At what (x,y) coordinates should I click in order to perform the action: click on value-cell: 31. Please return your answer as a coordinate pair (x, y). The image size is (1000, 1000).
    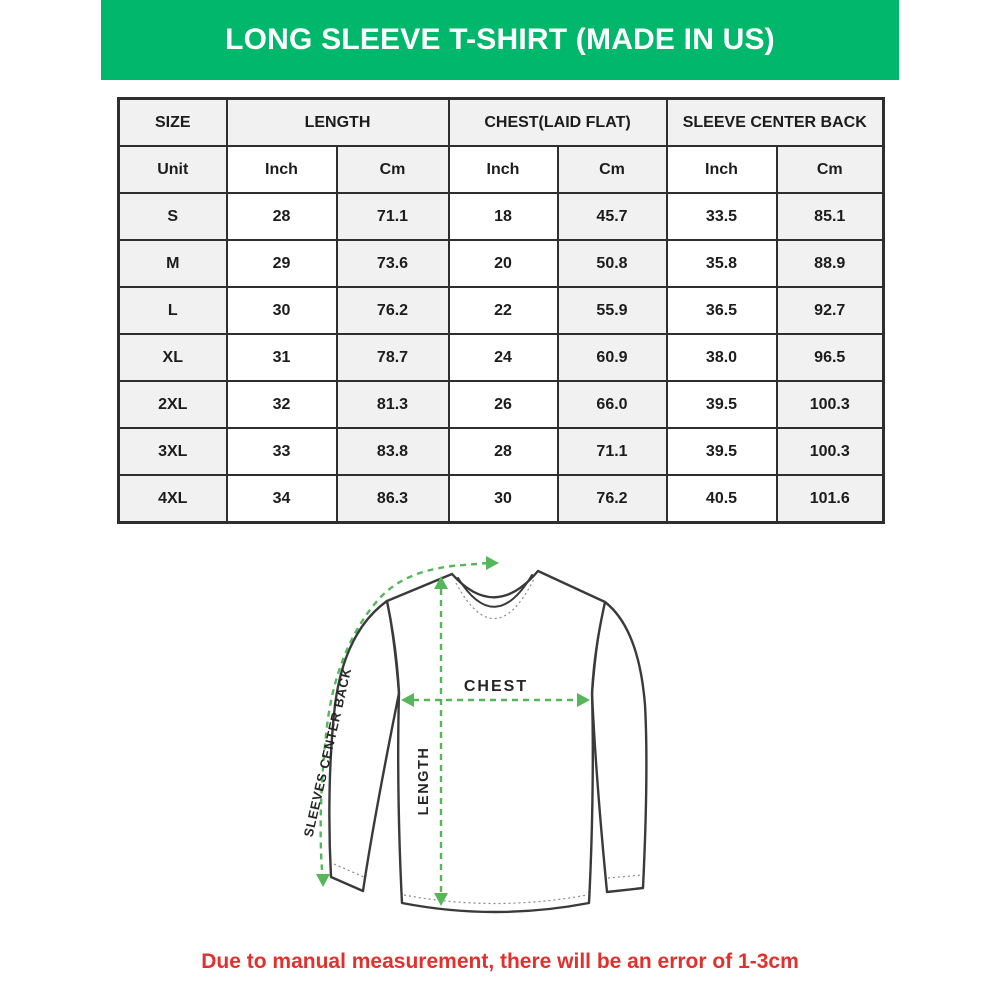
    Looking at the image, I should click on (281, 357).